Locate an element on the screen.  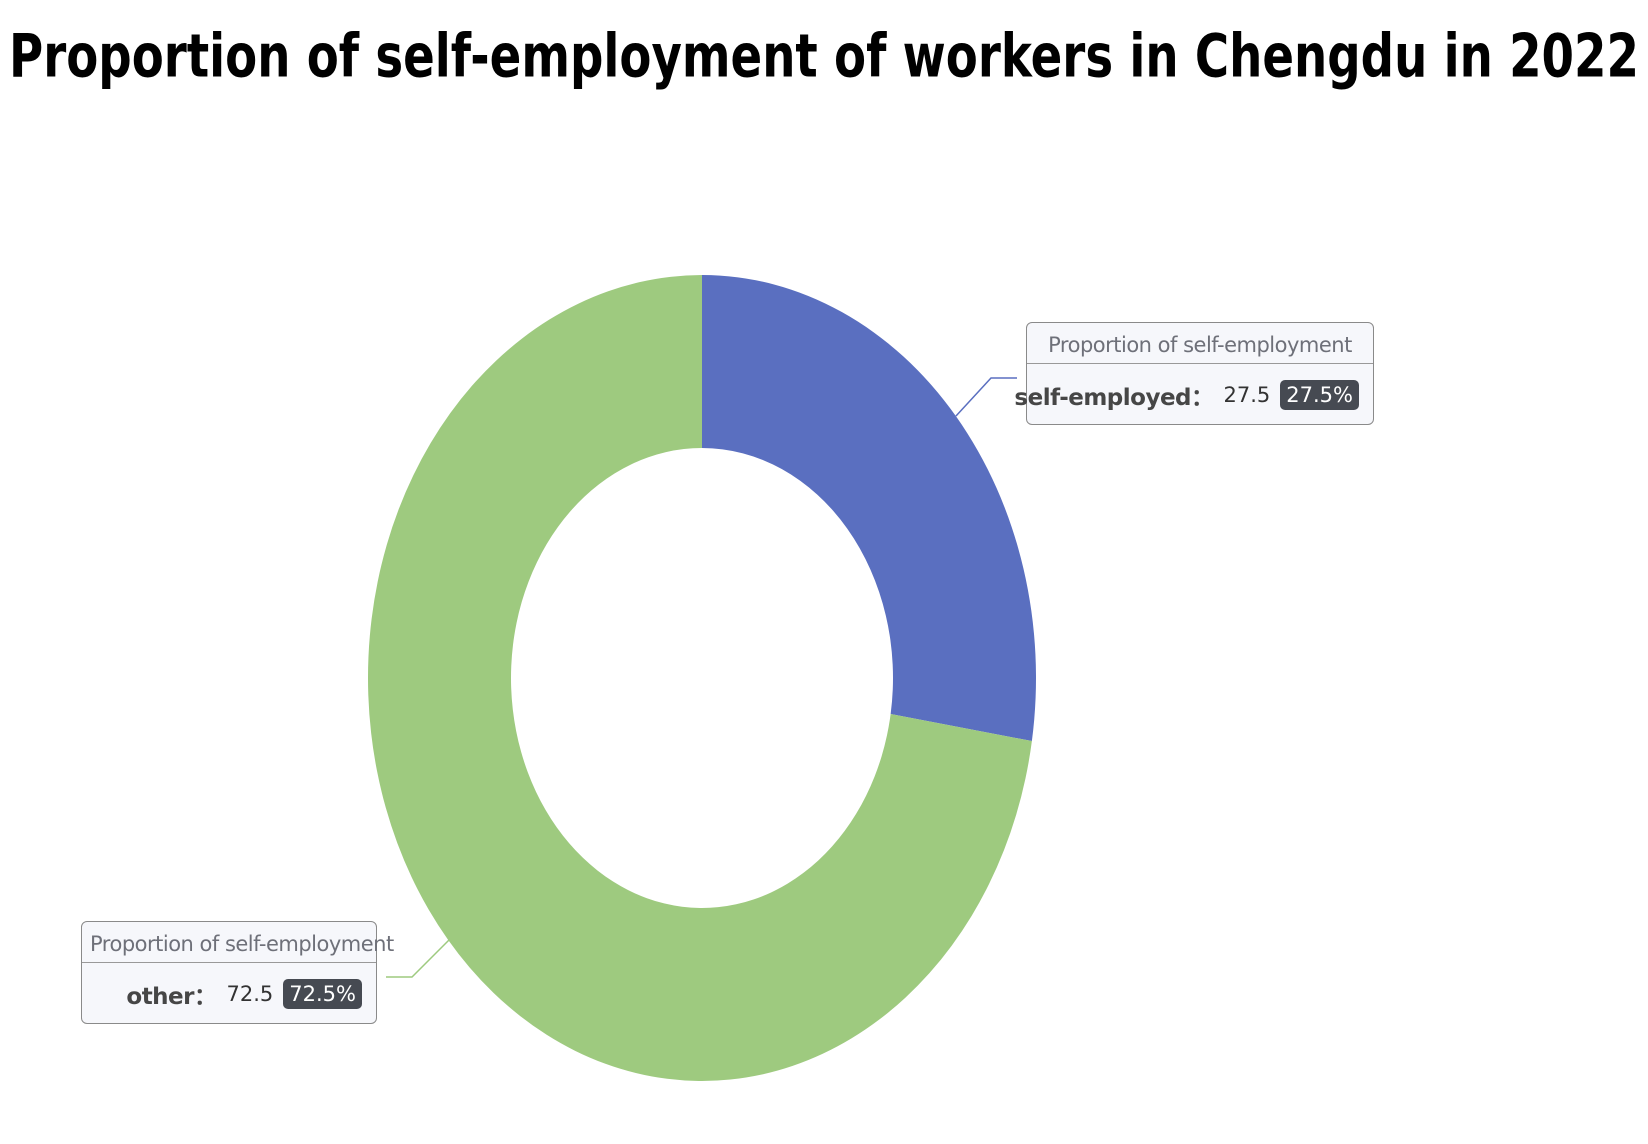
slice is located at coordinates (869, 508).